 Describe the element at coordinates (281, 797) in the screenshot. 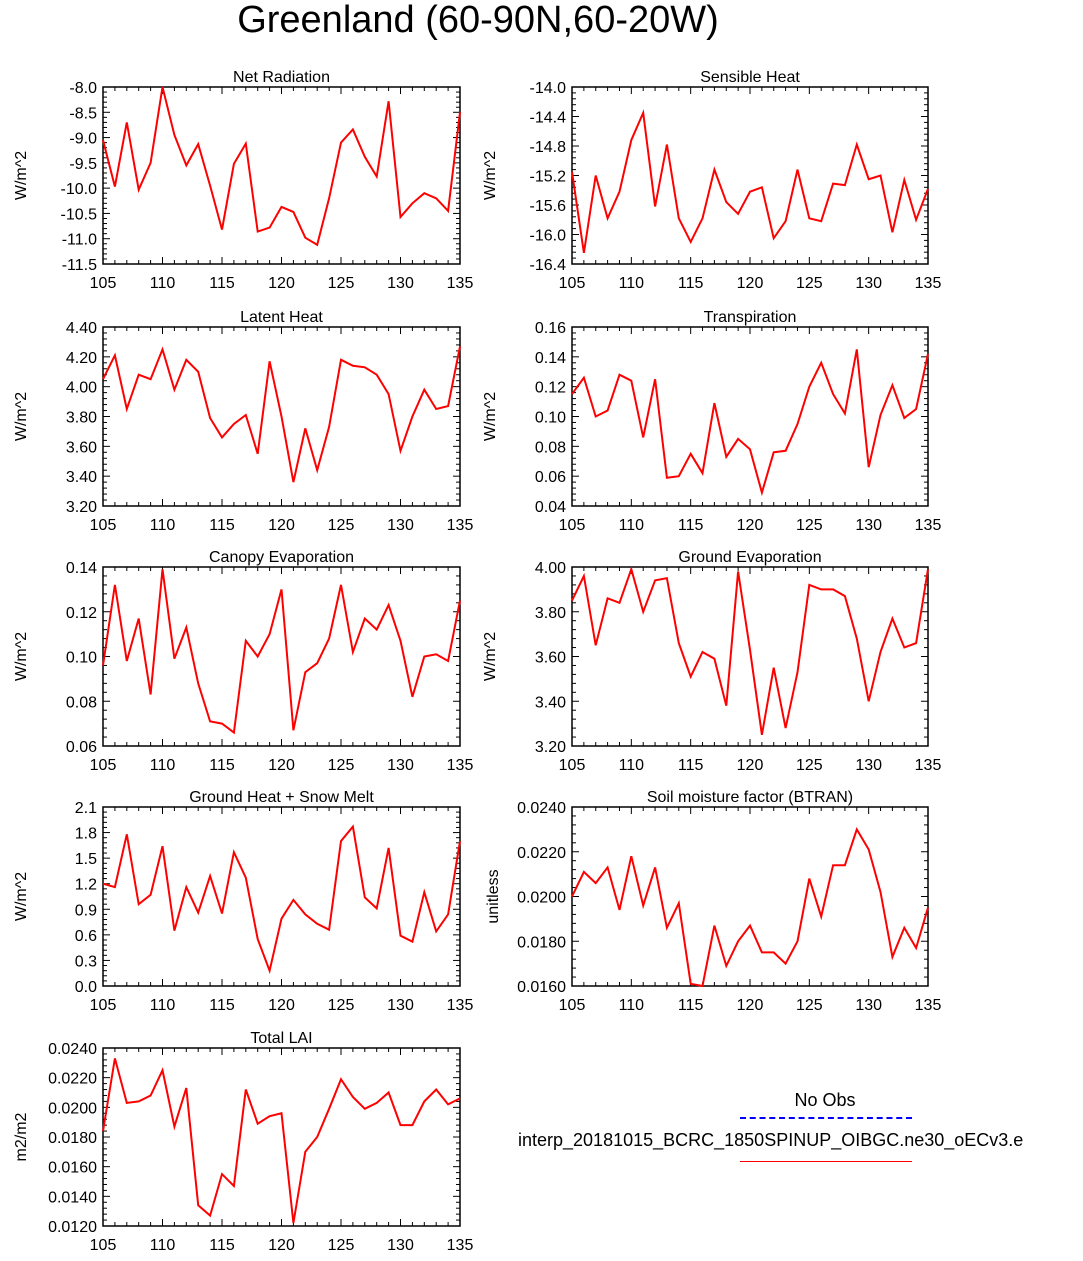

I see `panel-title: Ground Heat + Snow Melt` at that location.